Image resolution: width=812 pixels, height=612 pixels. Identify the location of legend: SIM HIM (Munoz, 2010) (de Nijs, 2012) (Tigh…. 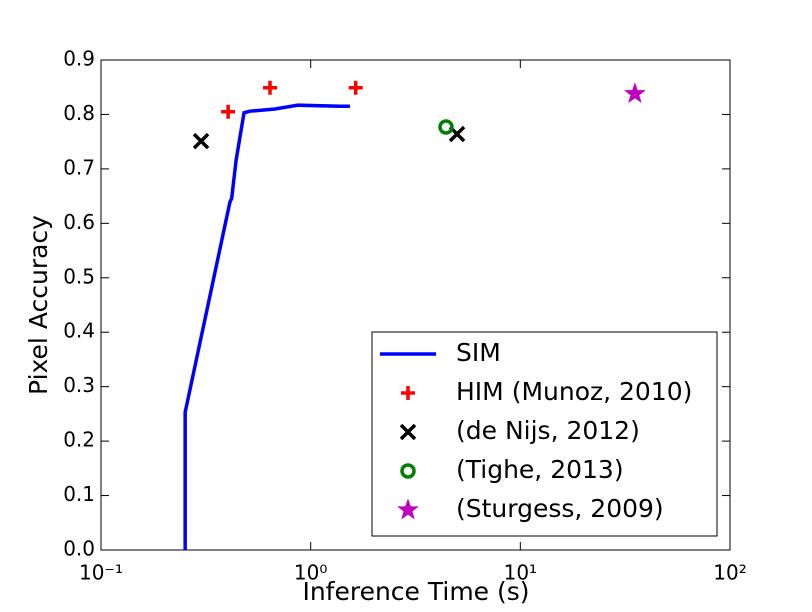
(544, 434).